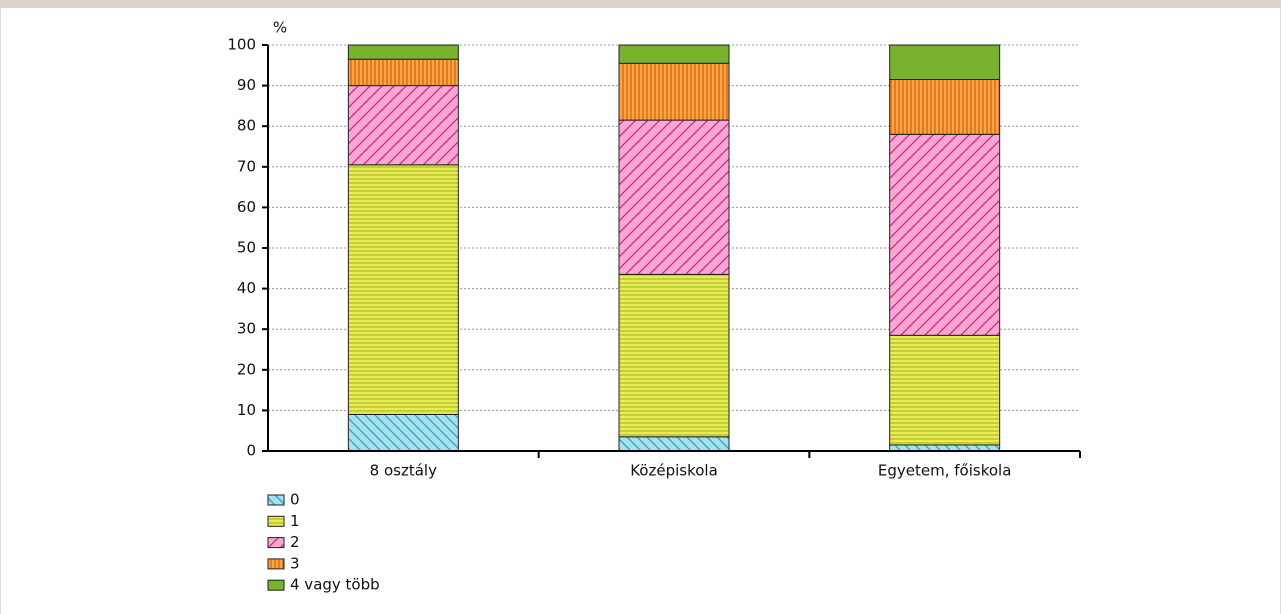 This screenshot has height=614, width=1281. Describe the element at coordinates (335, 585) in the screenshot. I see `legend-label: 4 vagy több` at that location.